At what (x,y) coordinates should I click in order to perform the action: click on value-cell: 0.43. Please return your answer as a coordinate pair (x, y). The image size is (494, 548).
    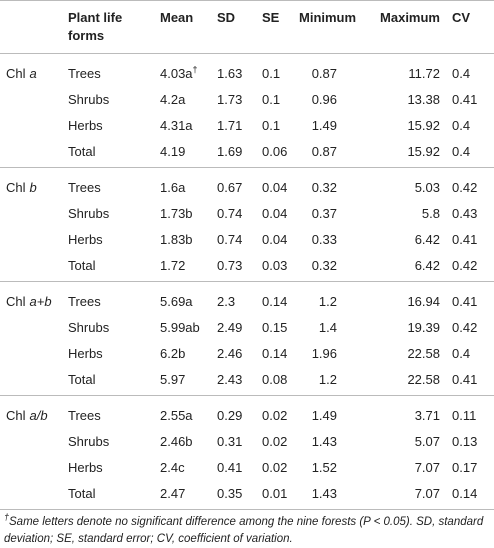
    Looking at the image, I should click on (465, 213).